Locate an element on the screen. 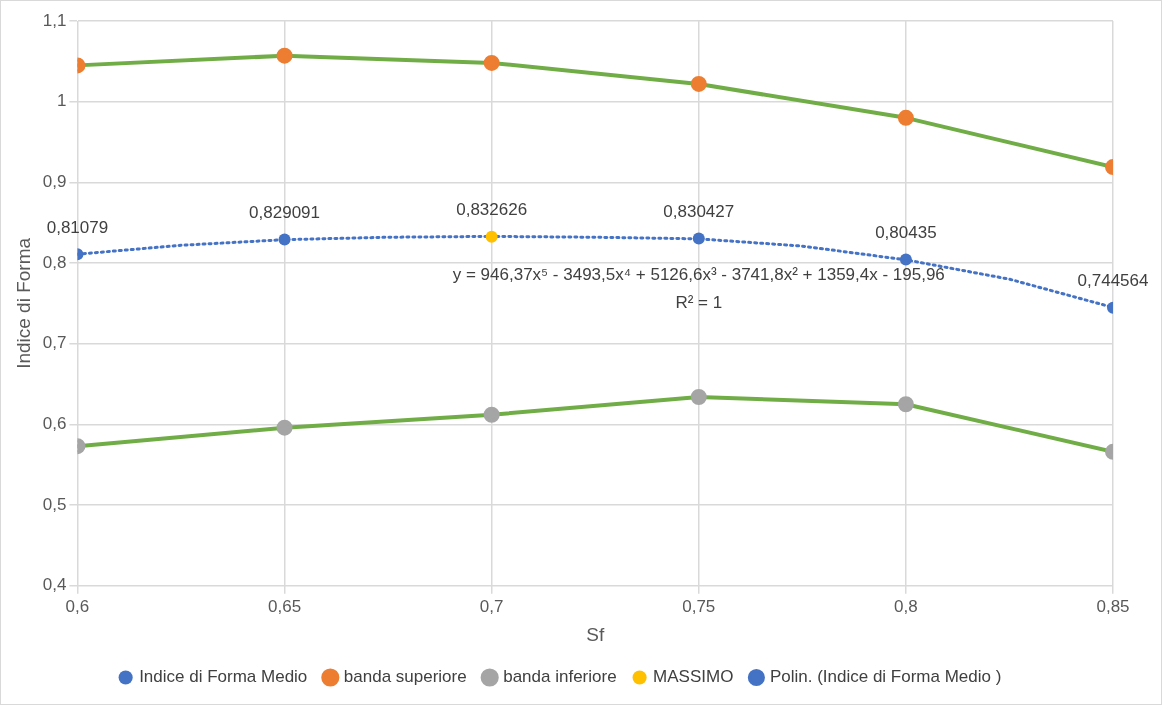 The width and height of the screenshot is (1162, 705). legend-label: Indice di Forma Medio is located at coordinates (223, 677).